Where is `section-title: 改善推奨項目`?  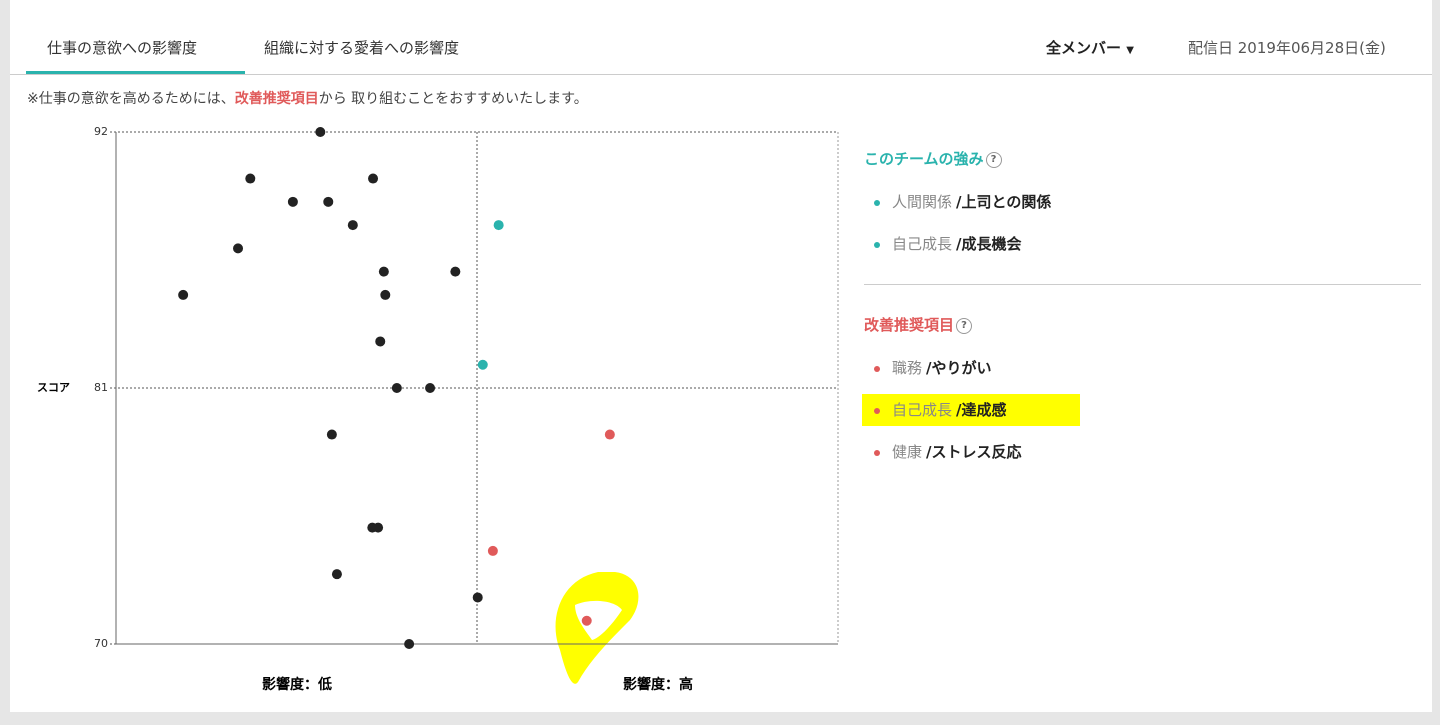
section-title: 改善推奨項目 is located at coordinates (909, 325).